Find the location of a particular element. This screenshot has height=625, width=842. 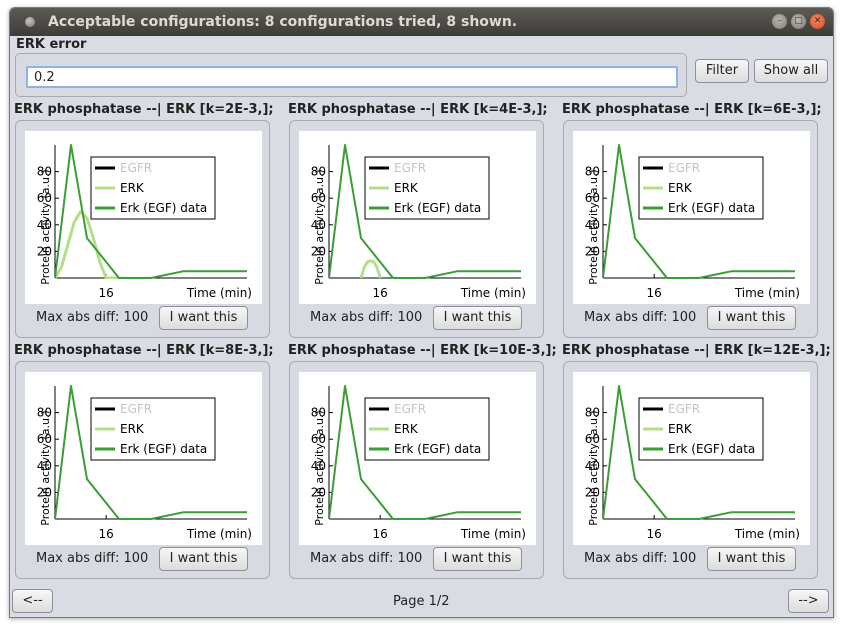

minimize-icon: – is located at coordinates (779, 21).